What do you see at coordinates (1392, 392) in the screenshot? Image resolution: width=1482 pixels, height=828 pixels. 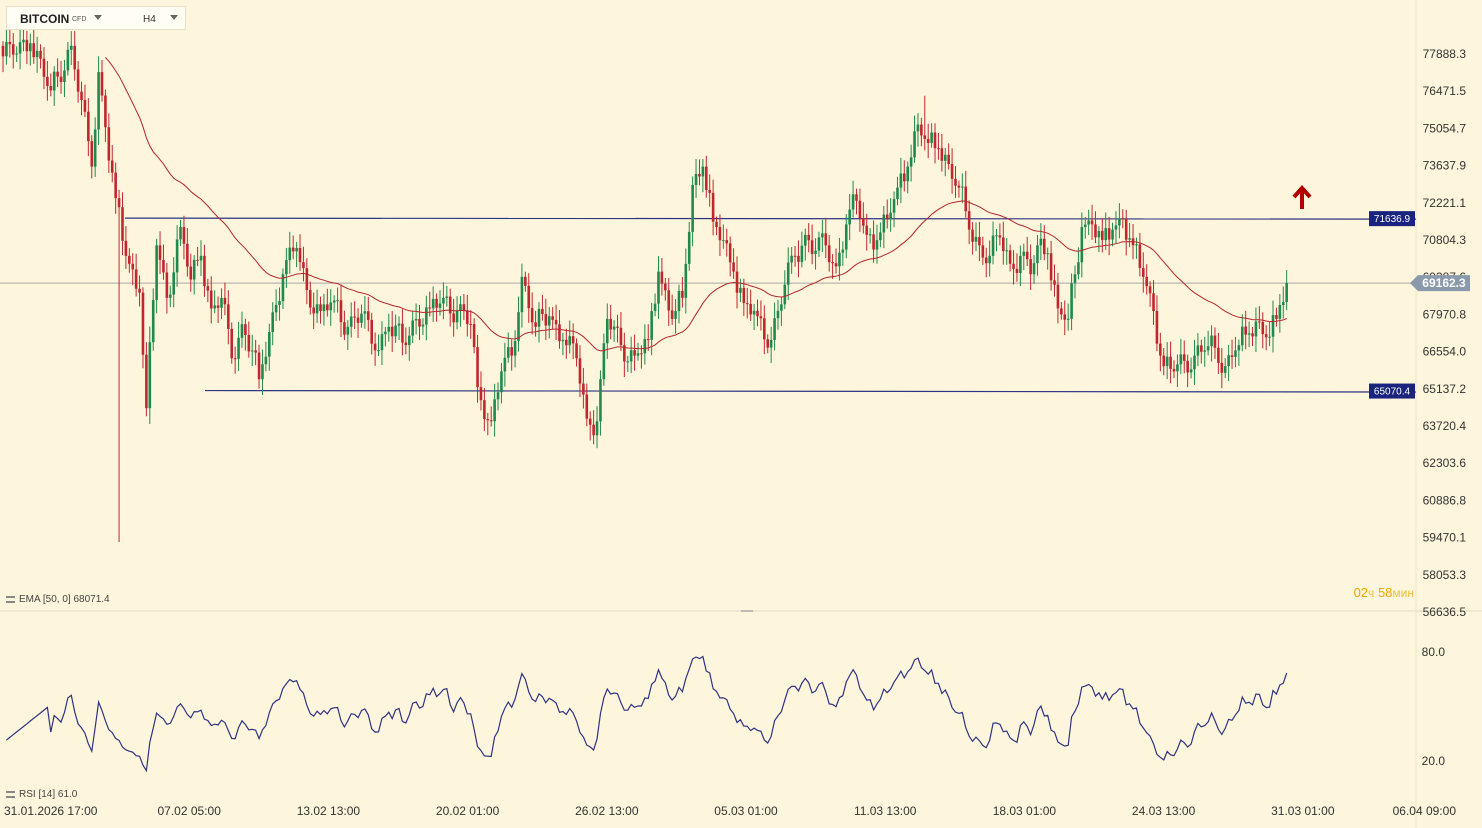 I see `level-tag-label: 65070.4` at bounding box center [1392, 392].